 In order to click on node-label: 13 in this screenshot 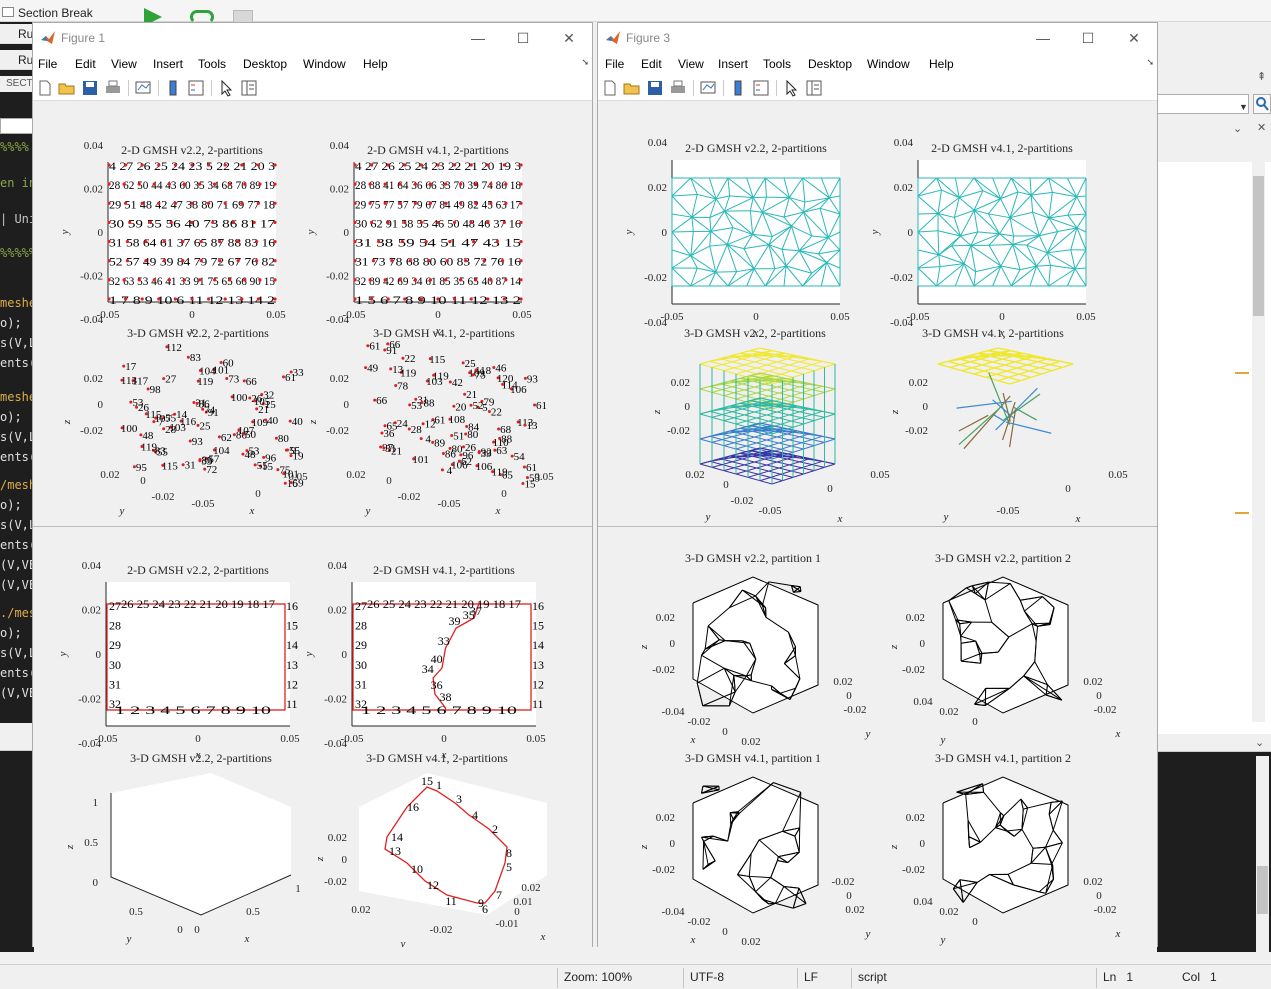, I will do `click(398, 370)`.